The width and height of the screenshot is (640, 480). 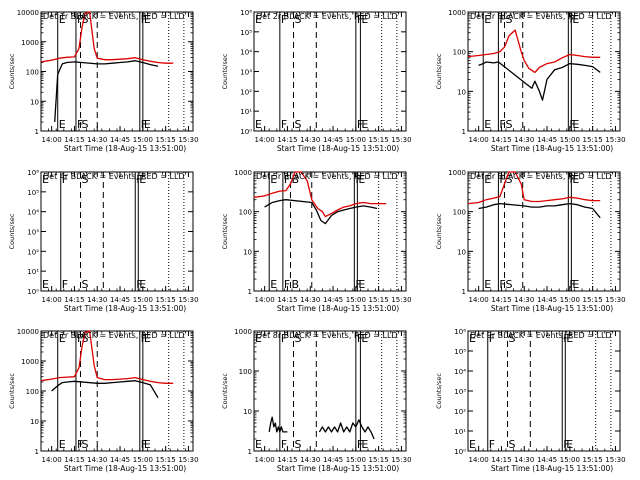 I want to click on y-tick-label: 10⁵, so click(x=33, y=193).